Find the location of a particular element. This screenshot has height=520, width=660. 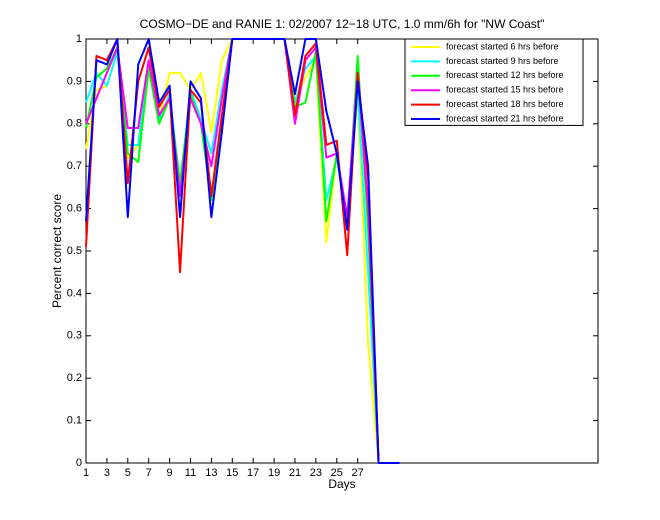

y-tick-label: 0.2 is located at coordinates (74, 378).